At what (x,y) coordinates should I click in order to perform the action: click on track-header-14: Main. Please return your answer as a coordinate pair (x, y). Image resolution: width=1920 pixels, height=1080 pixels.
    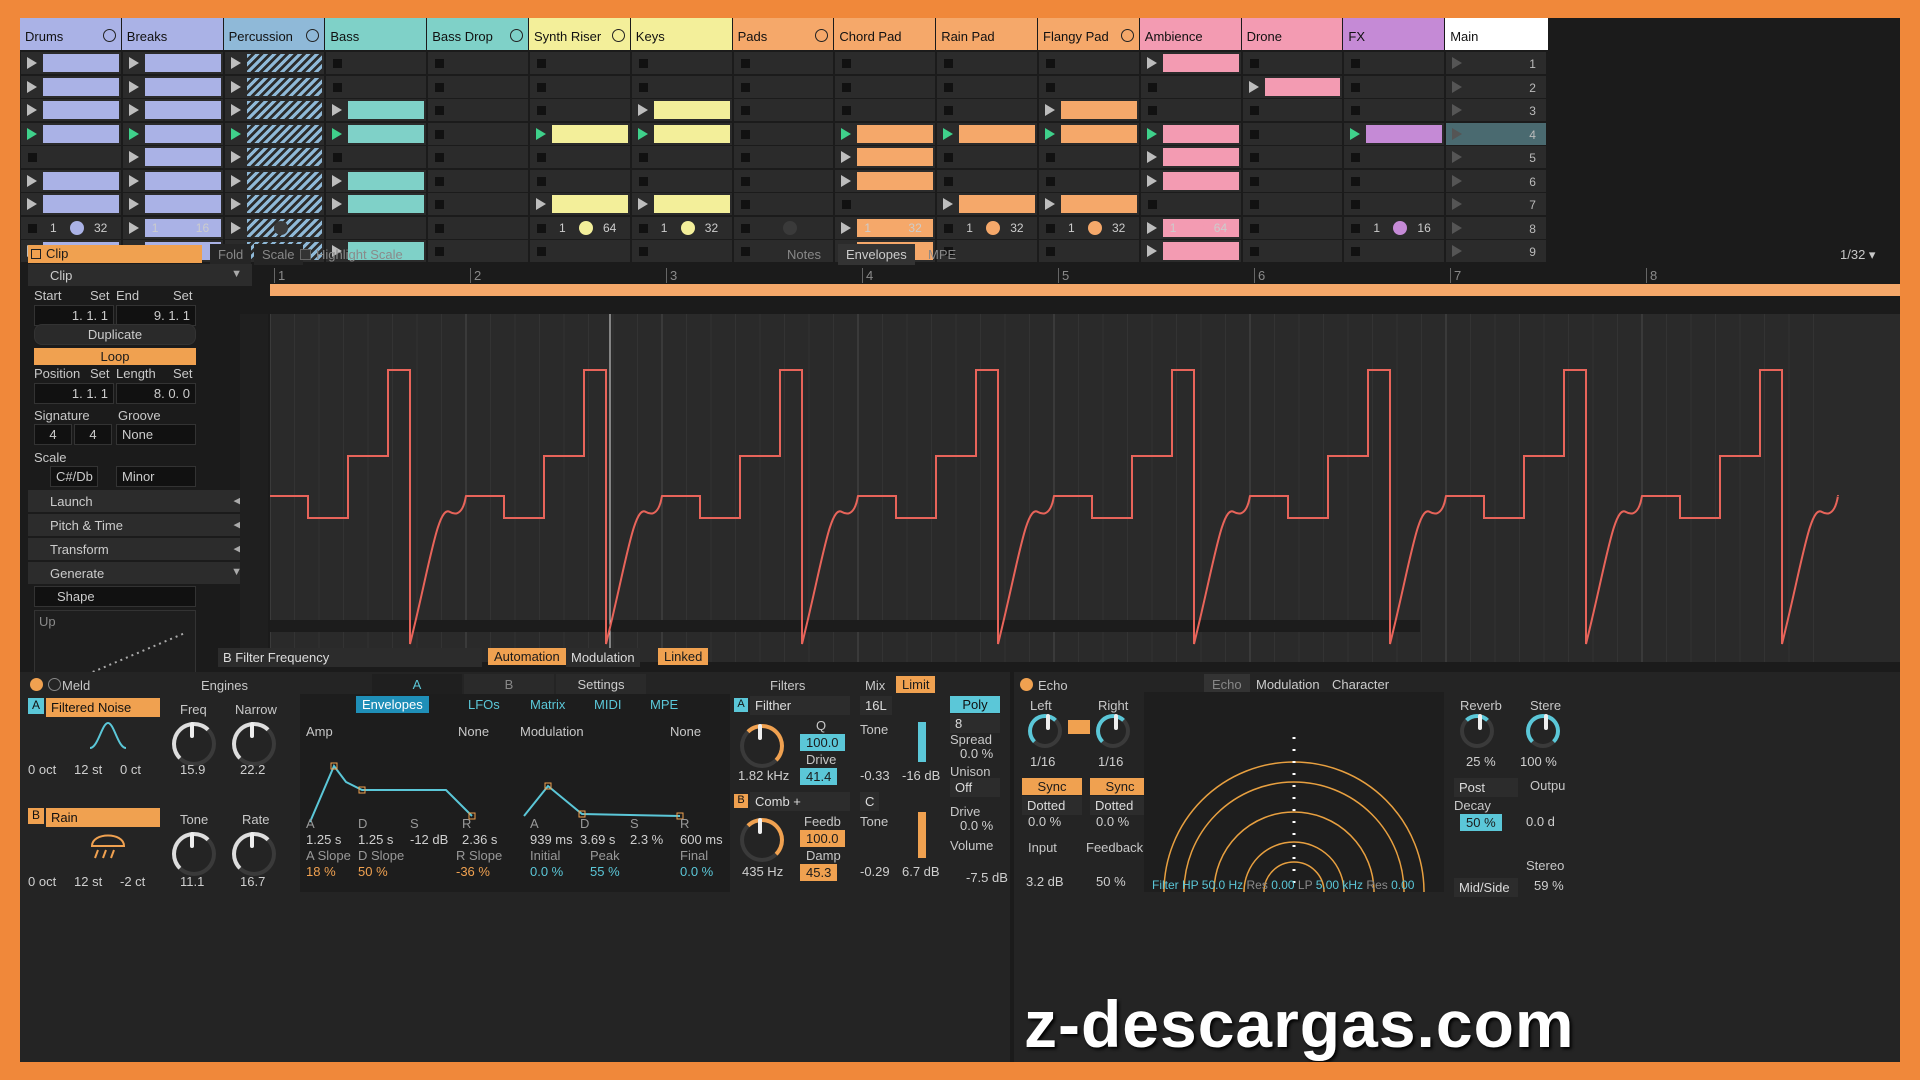
    Looking at the image, I should click on (1497, 34).